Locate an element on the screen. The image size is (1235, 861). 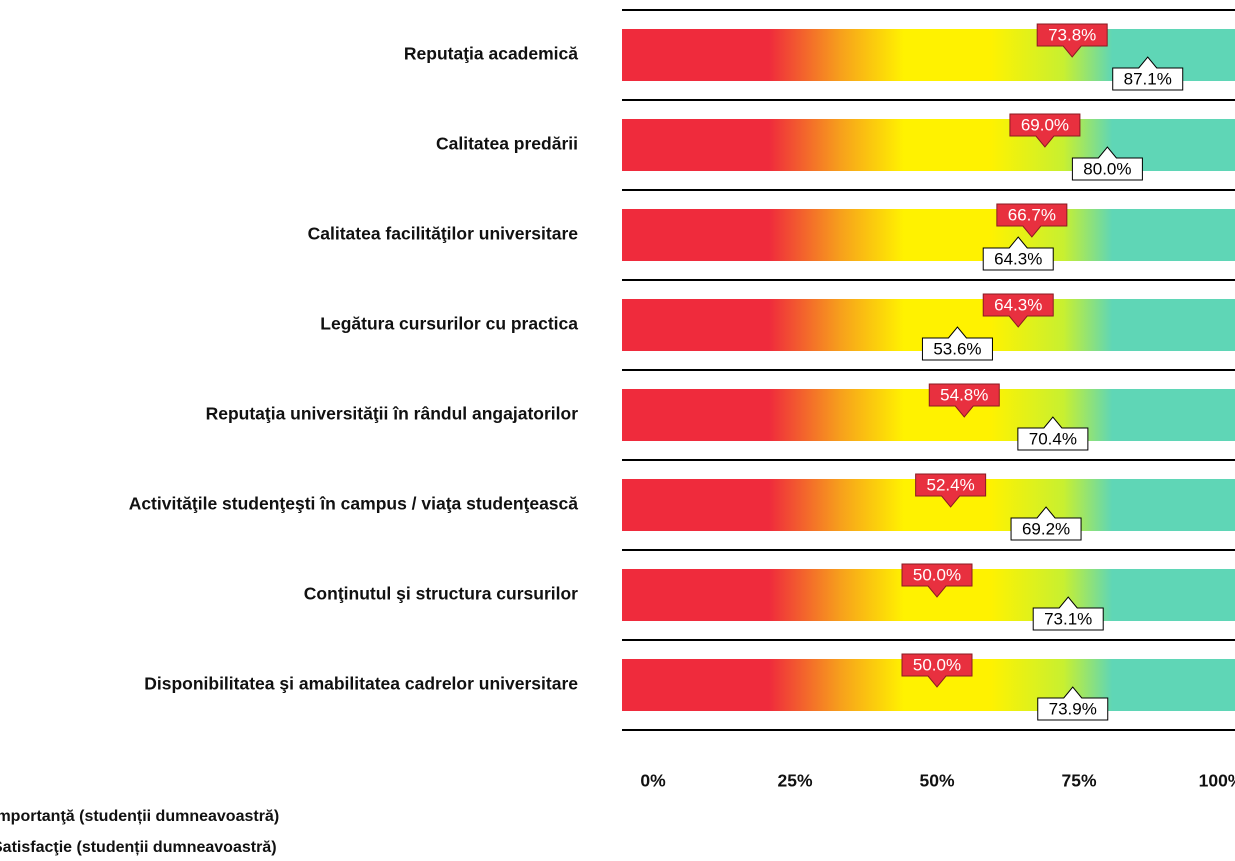
x-tick-label: 25% is located at coordinates (794, 781).